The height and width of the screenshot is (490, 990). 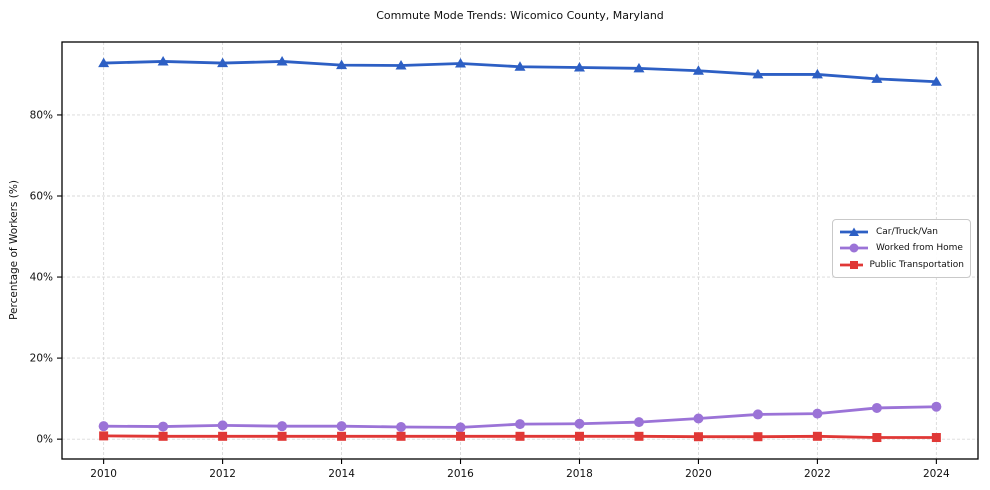 What do you see at coordinates (907, 232) in the screenshot?
I see `legend-label-car-truck-van: Car/Truck/Van` at bounding box center [907, 232].